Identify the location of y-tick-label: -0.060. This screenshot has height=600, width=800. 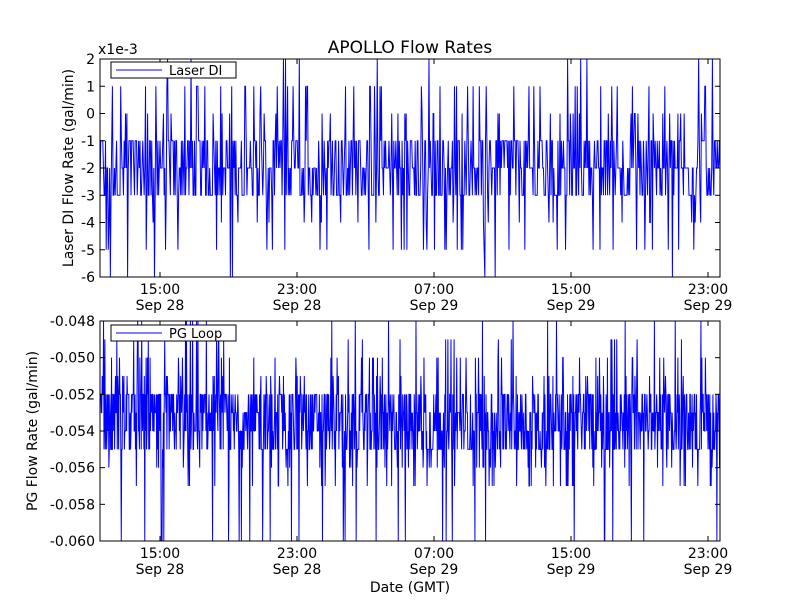
(72, 542).